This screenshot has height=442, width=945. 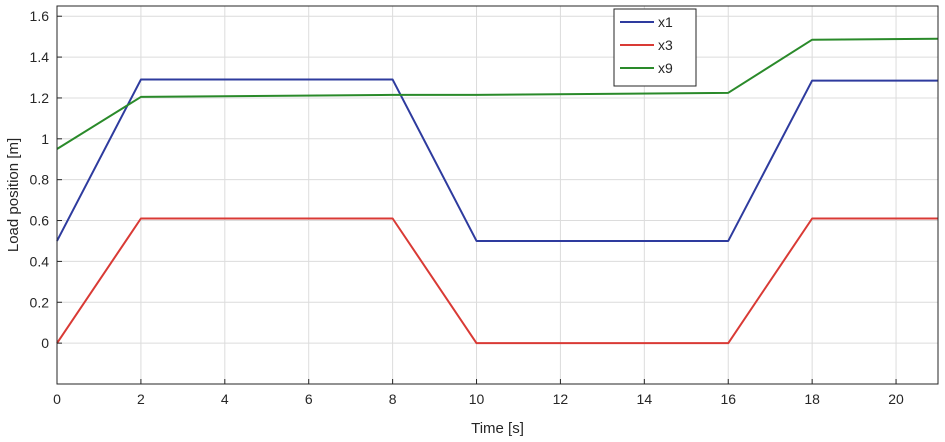 I want to click on x-axis-title: Time [s], so click(x=497, y=428).